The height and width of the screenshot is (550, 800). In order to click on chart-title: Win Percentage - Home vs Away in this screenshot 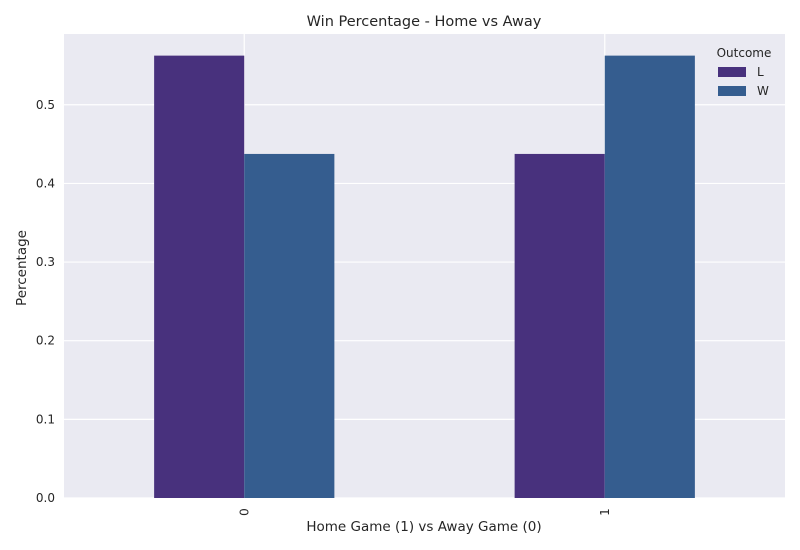, I will do `click(424, 22)`.